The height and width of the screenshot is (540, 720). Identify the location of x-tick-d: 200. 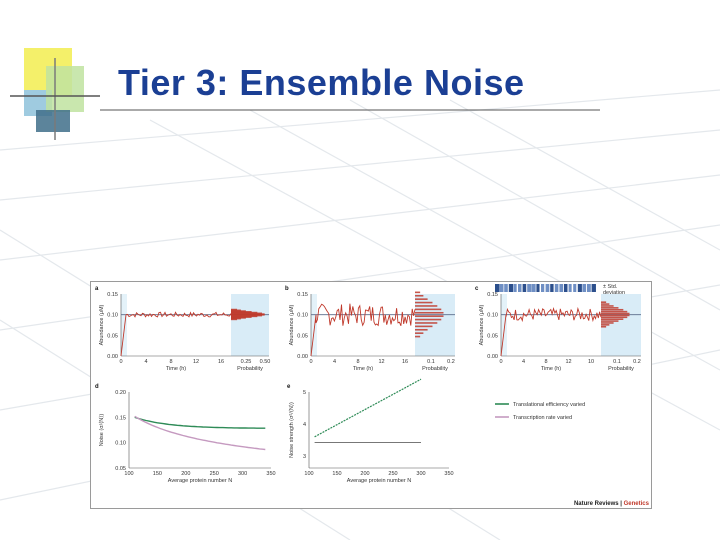
(185, 474).